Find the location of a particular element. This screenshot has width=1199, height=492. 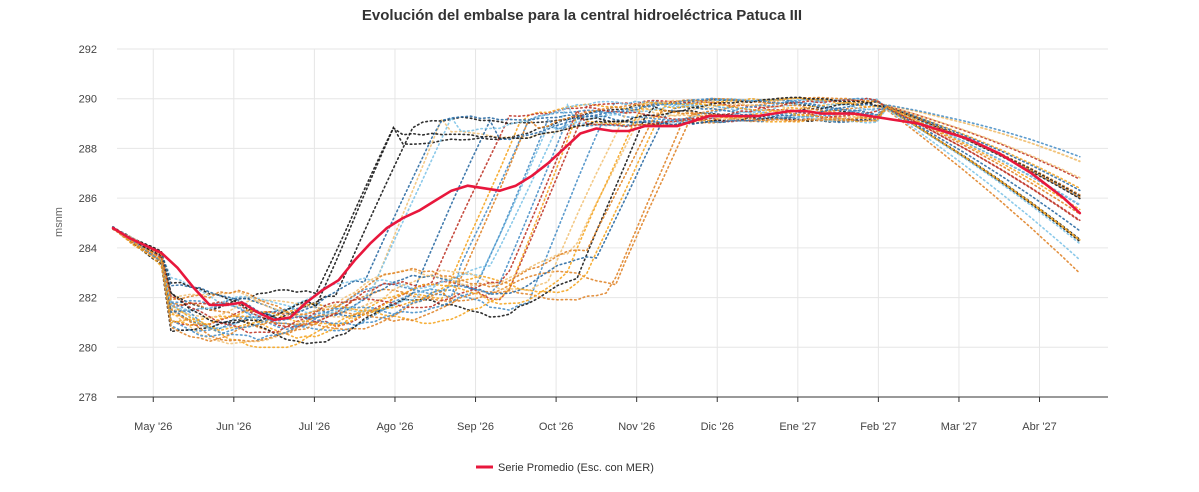

y-tick-label: 288 is located at coordinates (88, 149).